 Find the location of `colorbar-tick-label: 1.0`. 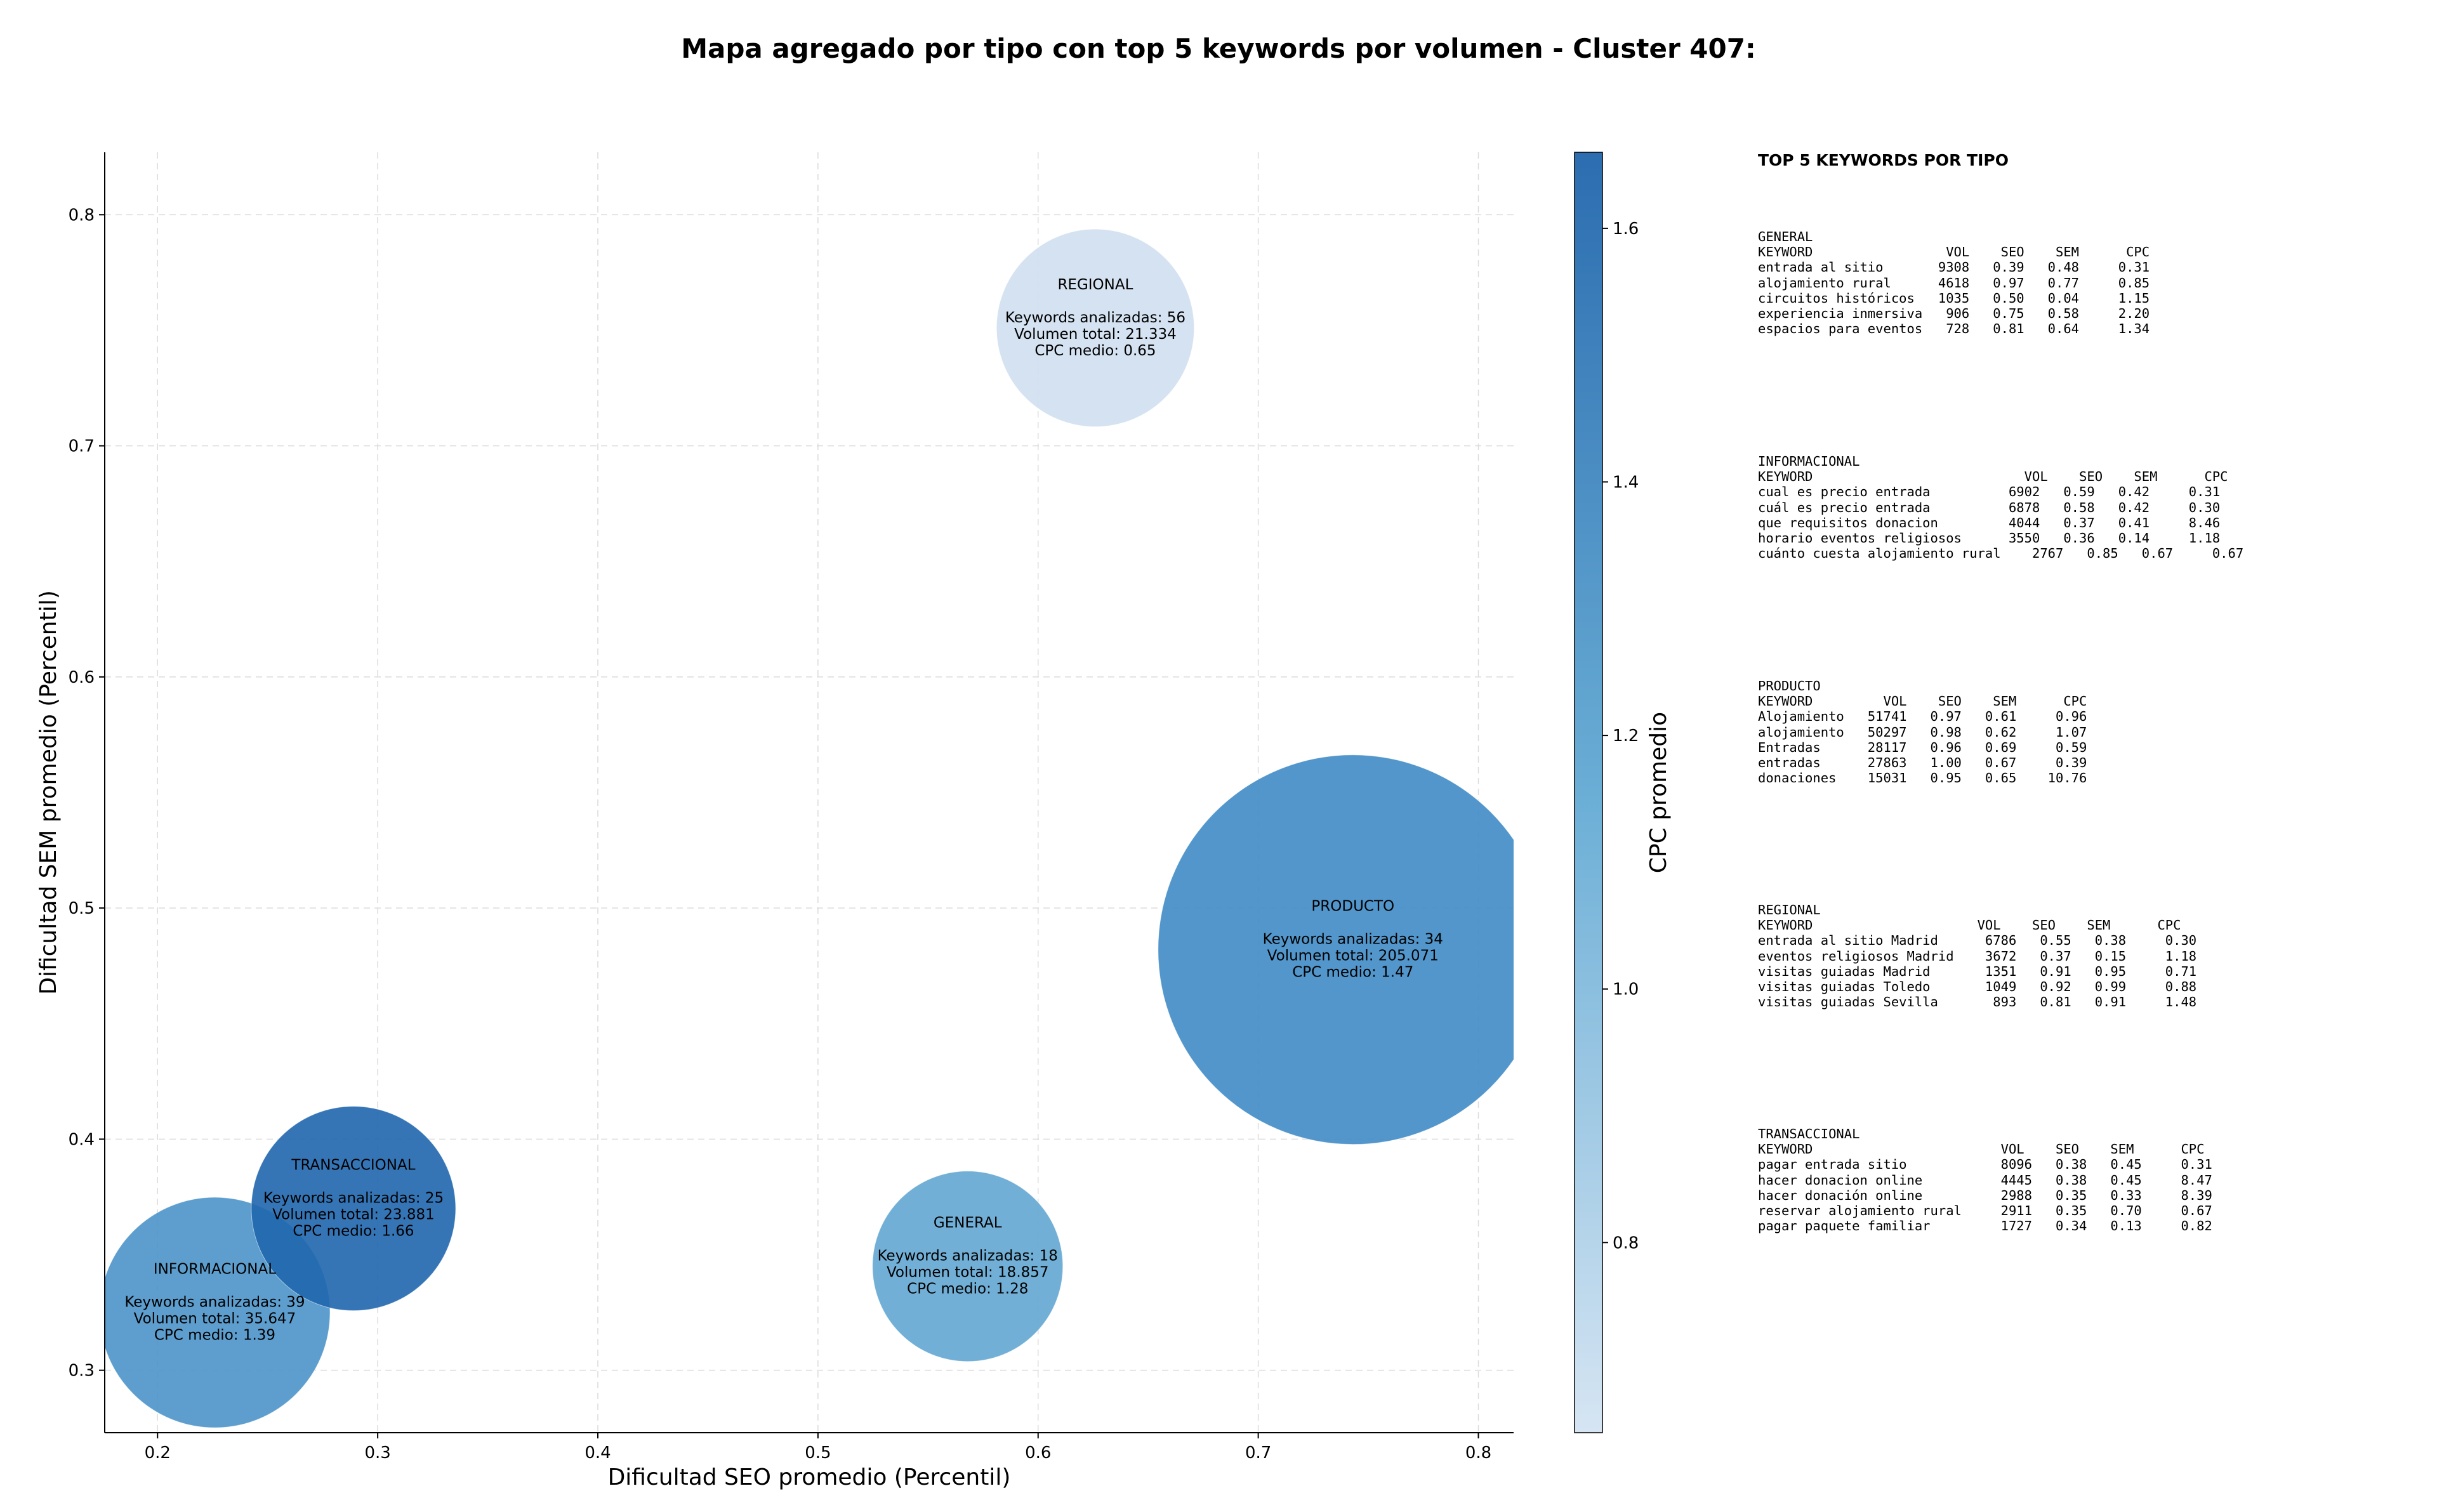

colorbar-tick-label: 1.0 is located at coordinates (1626, 990).